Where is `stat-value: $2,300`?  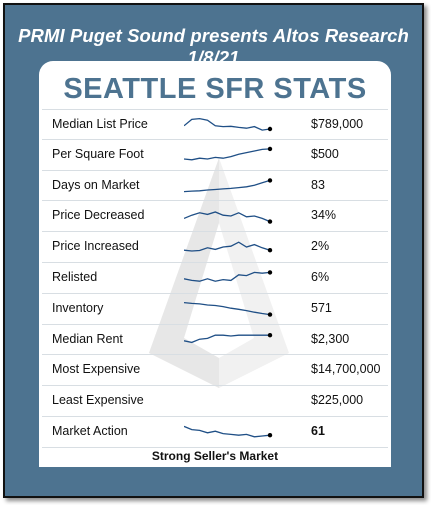
stat-value: $2,300 is located at coordinates (330, 338).